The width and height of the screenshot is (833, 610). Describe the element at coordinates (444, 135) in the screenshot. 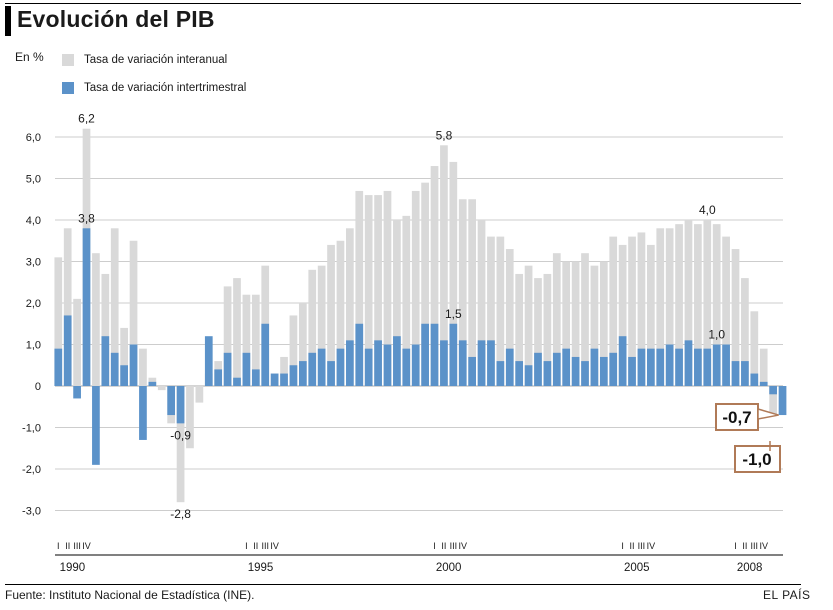

I see `data-label: 5,8` at that location.